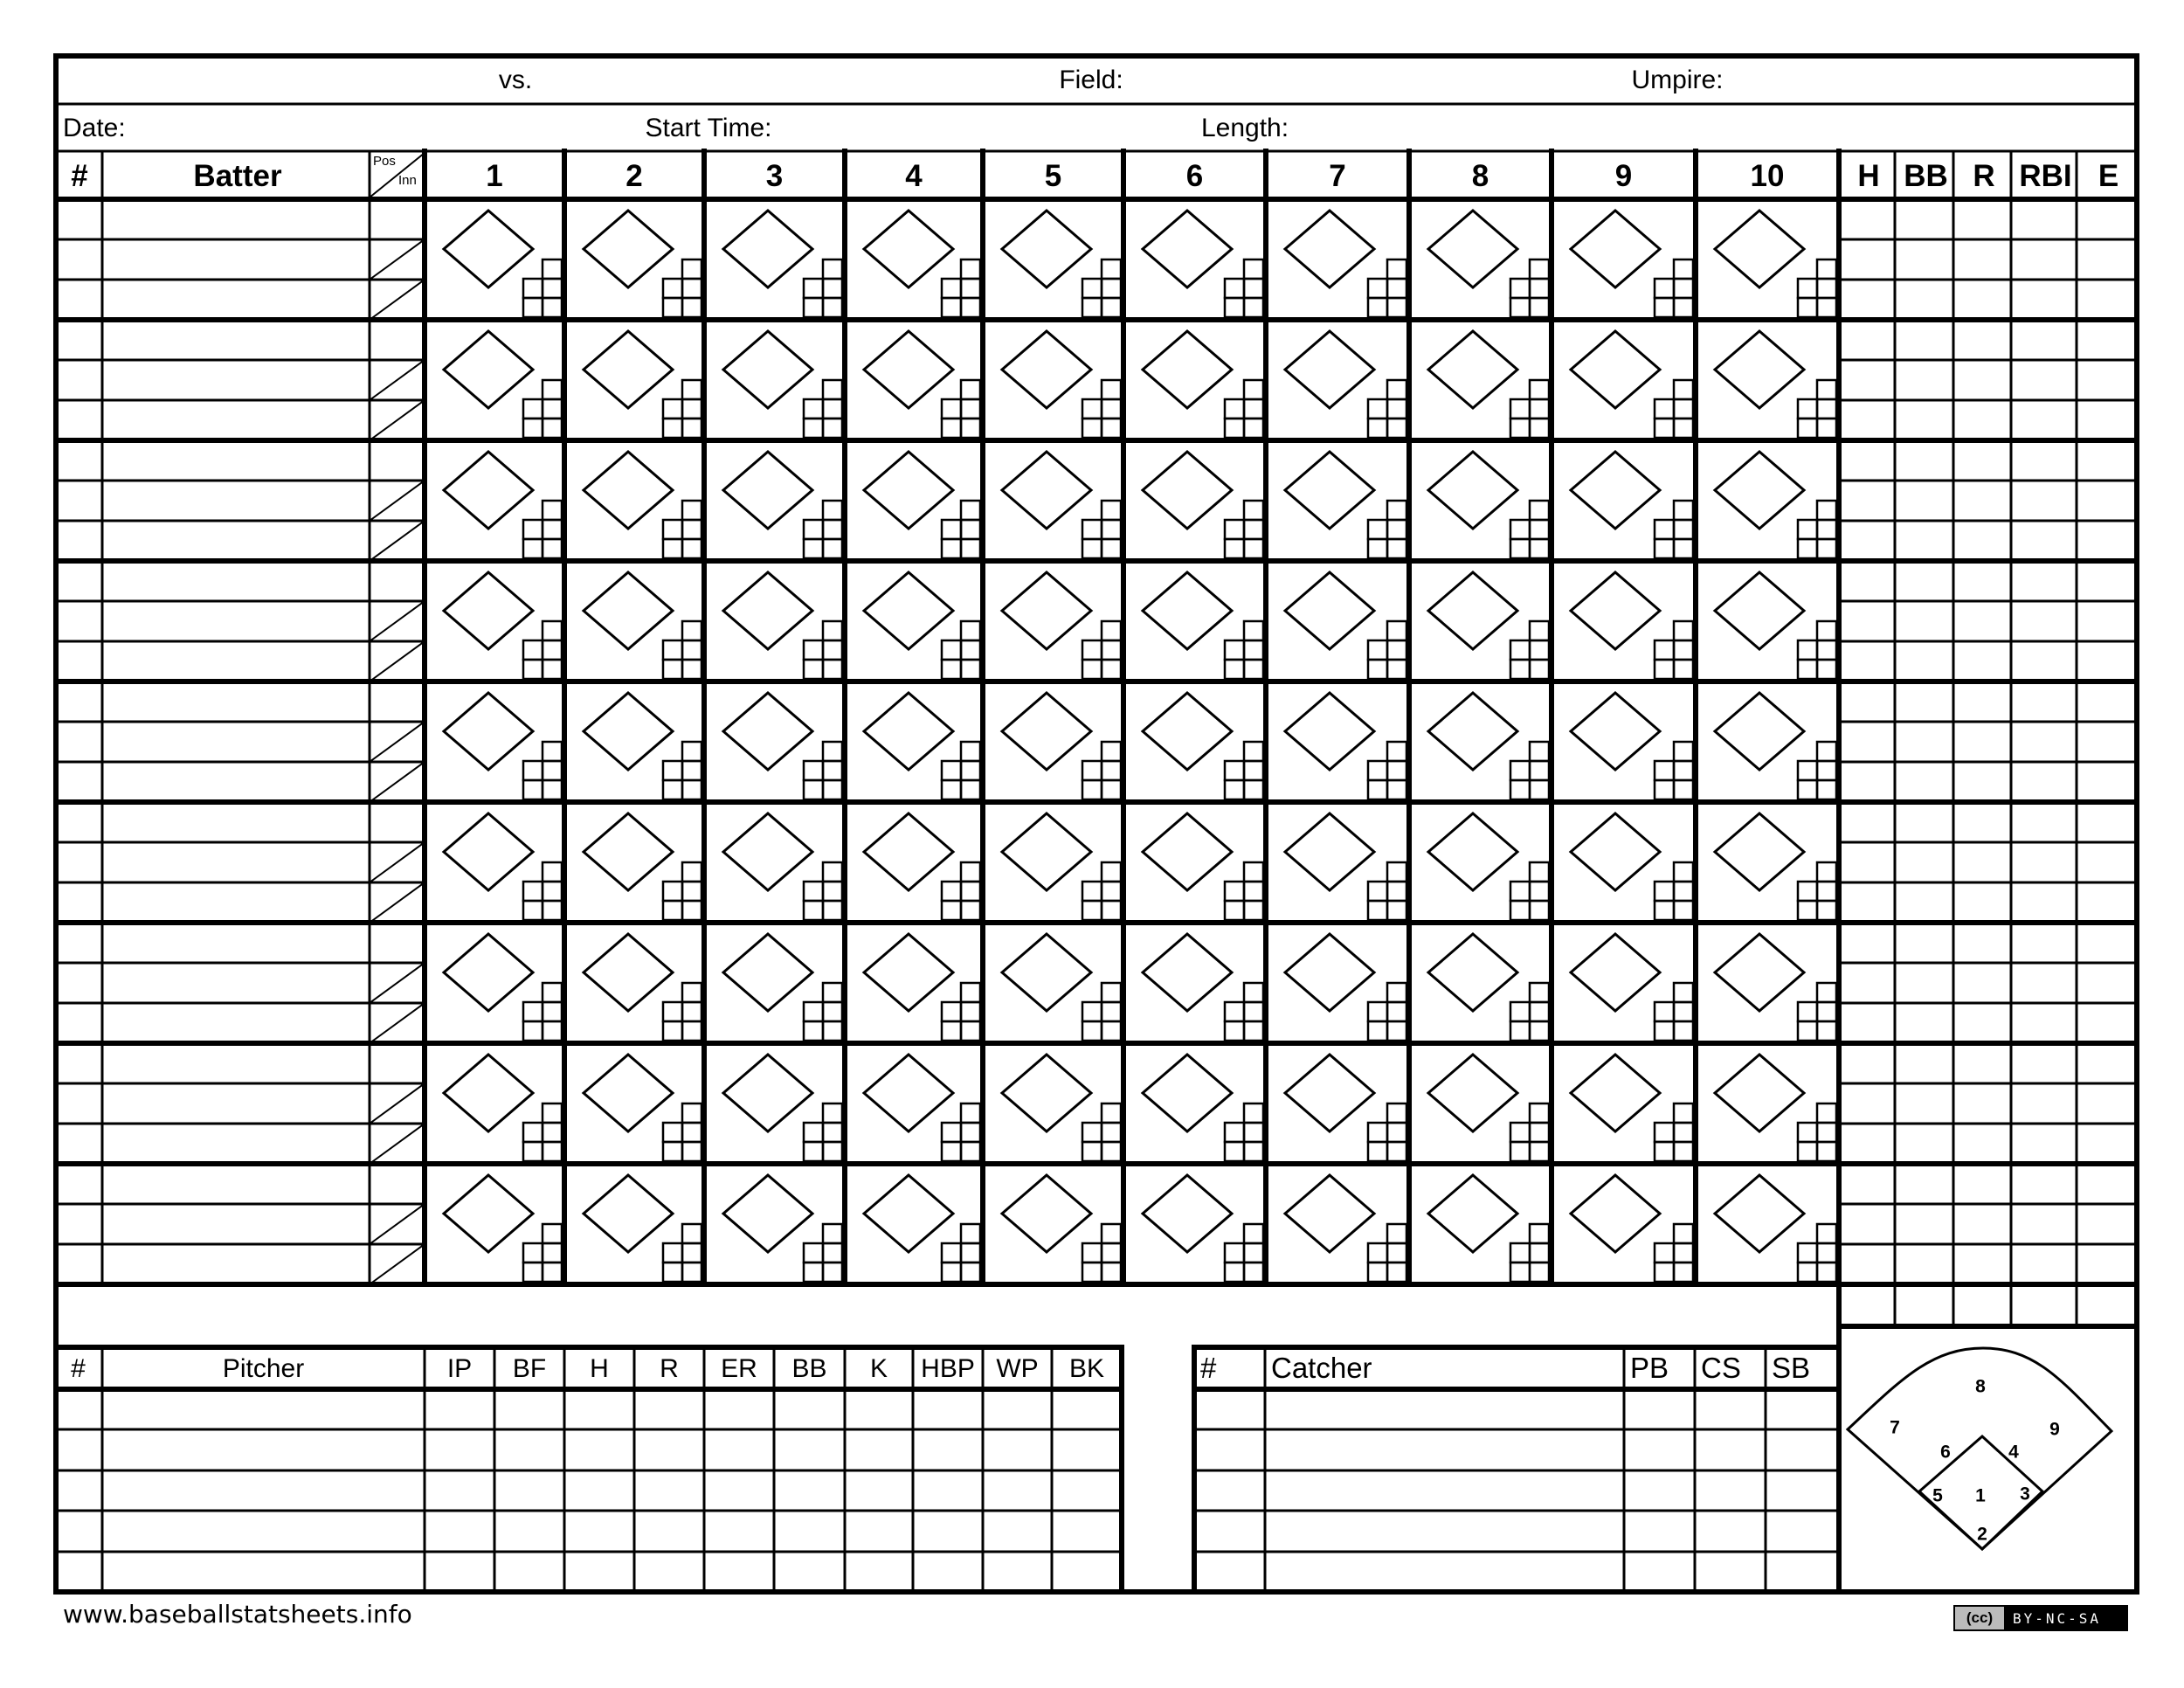  Describe the element at coordinates (1244, 288) in the screenshot. I see `ball-strike-boxes` at that location.